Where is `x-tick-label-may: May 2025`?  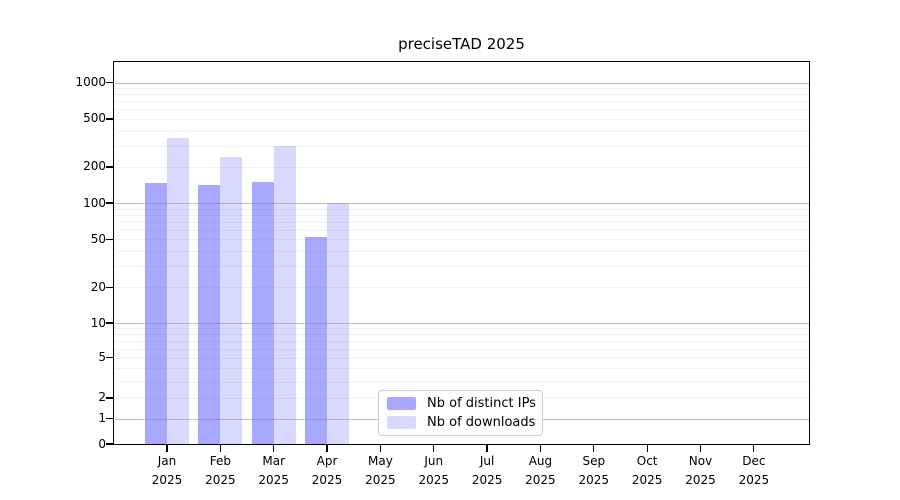
x-tick-label-may: May 2025 is located at coordinates (380, 471).